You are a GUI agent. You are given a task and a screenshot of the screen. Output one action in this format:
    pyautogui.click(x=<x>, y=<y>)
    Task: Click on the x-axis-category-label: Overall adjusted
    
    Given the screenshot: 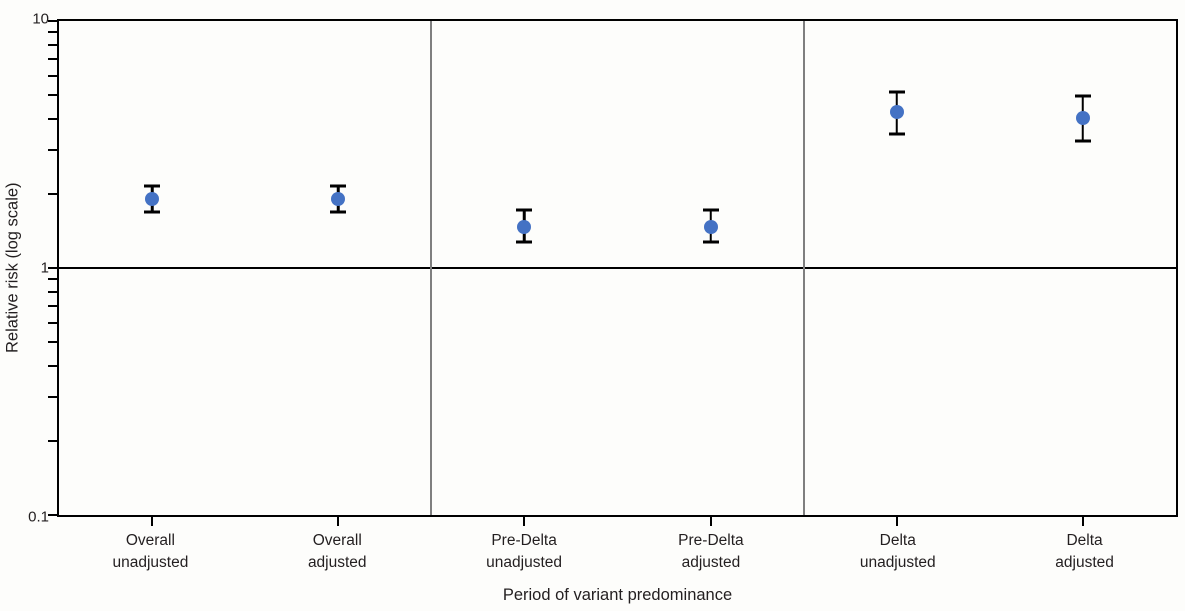 What is the action you would take?
    pyautogui.click(x=337, y=552)
    